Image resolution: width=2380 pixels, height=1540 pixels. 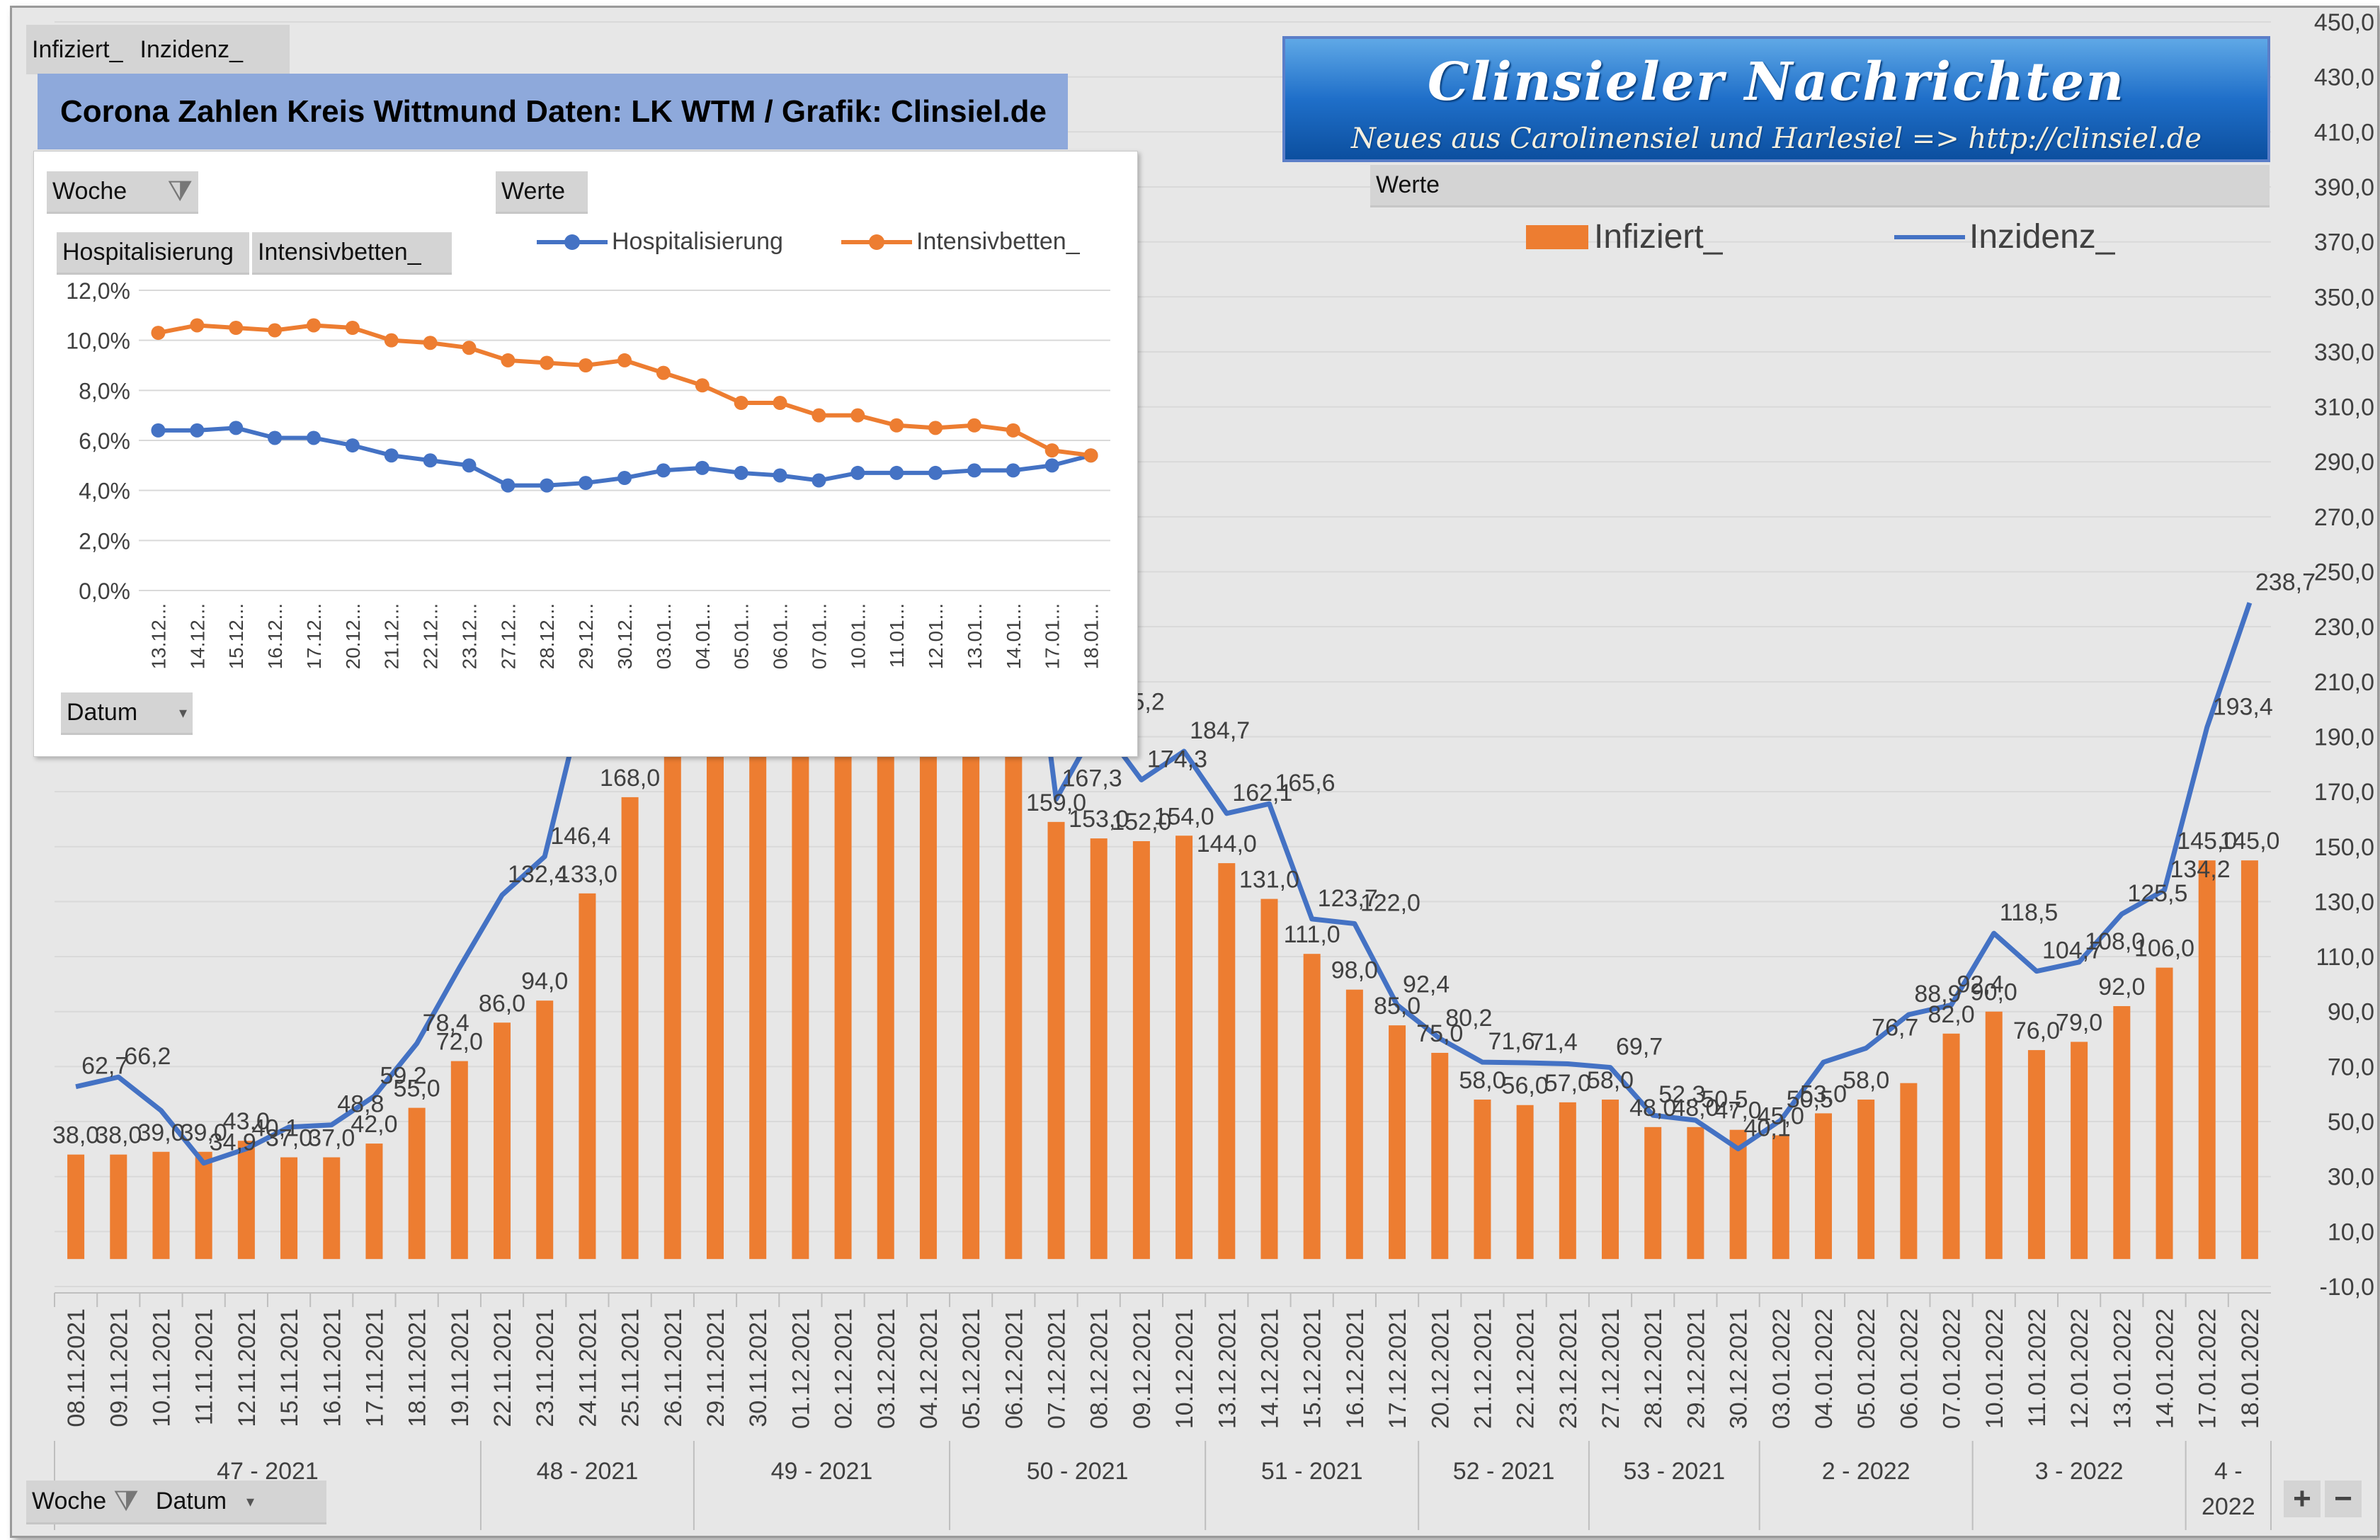 I want to click on intensivbetten-field-label: Intensivbetten_, so click(x=339, y=253).